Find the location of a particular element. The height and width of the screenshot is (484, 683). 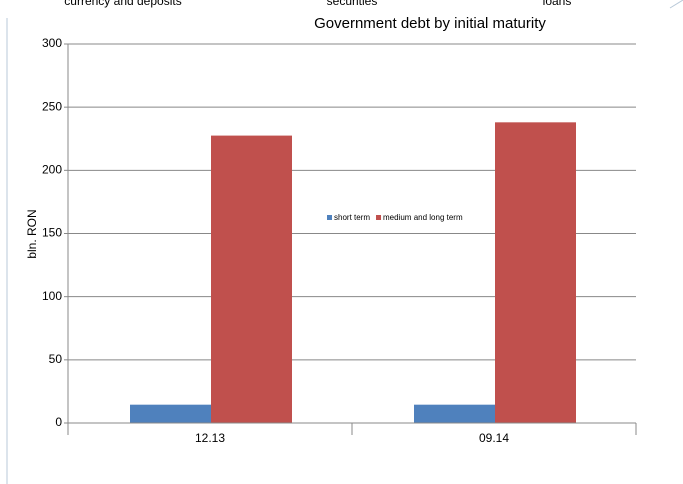

header-label: loans is located at coordinates (557, 4).